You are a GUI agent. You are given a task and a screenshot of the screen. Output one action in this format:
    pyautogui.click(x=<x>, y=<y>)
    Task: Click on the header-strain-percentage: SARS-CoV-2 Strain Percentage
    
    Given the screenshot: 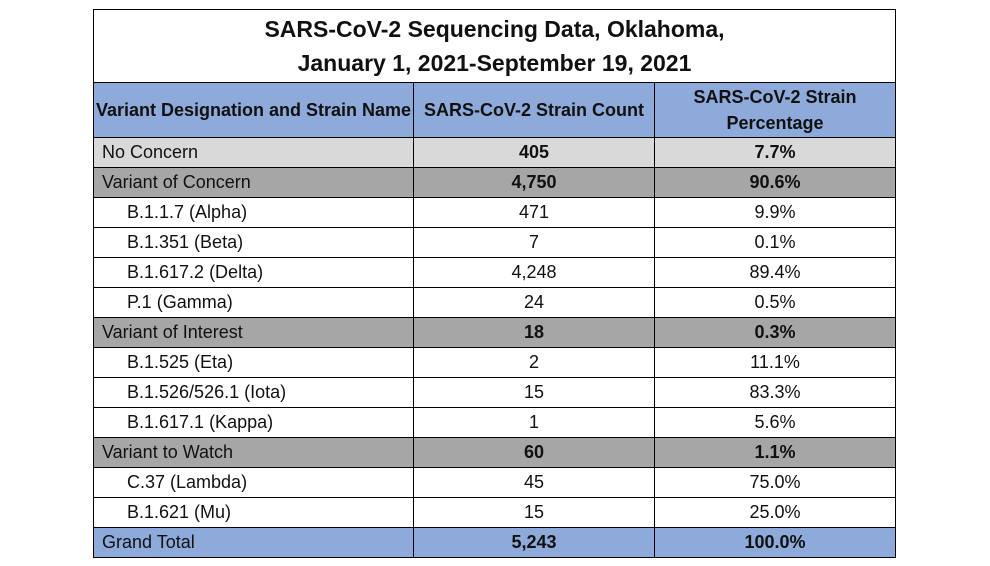 What is the action you would take?
    pyautogui.click(x=775, y=110)
    